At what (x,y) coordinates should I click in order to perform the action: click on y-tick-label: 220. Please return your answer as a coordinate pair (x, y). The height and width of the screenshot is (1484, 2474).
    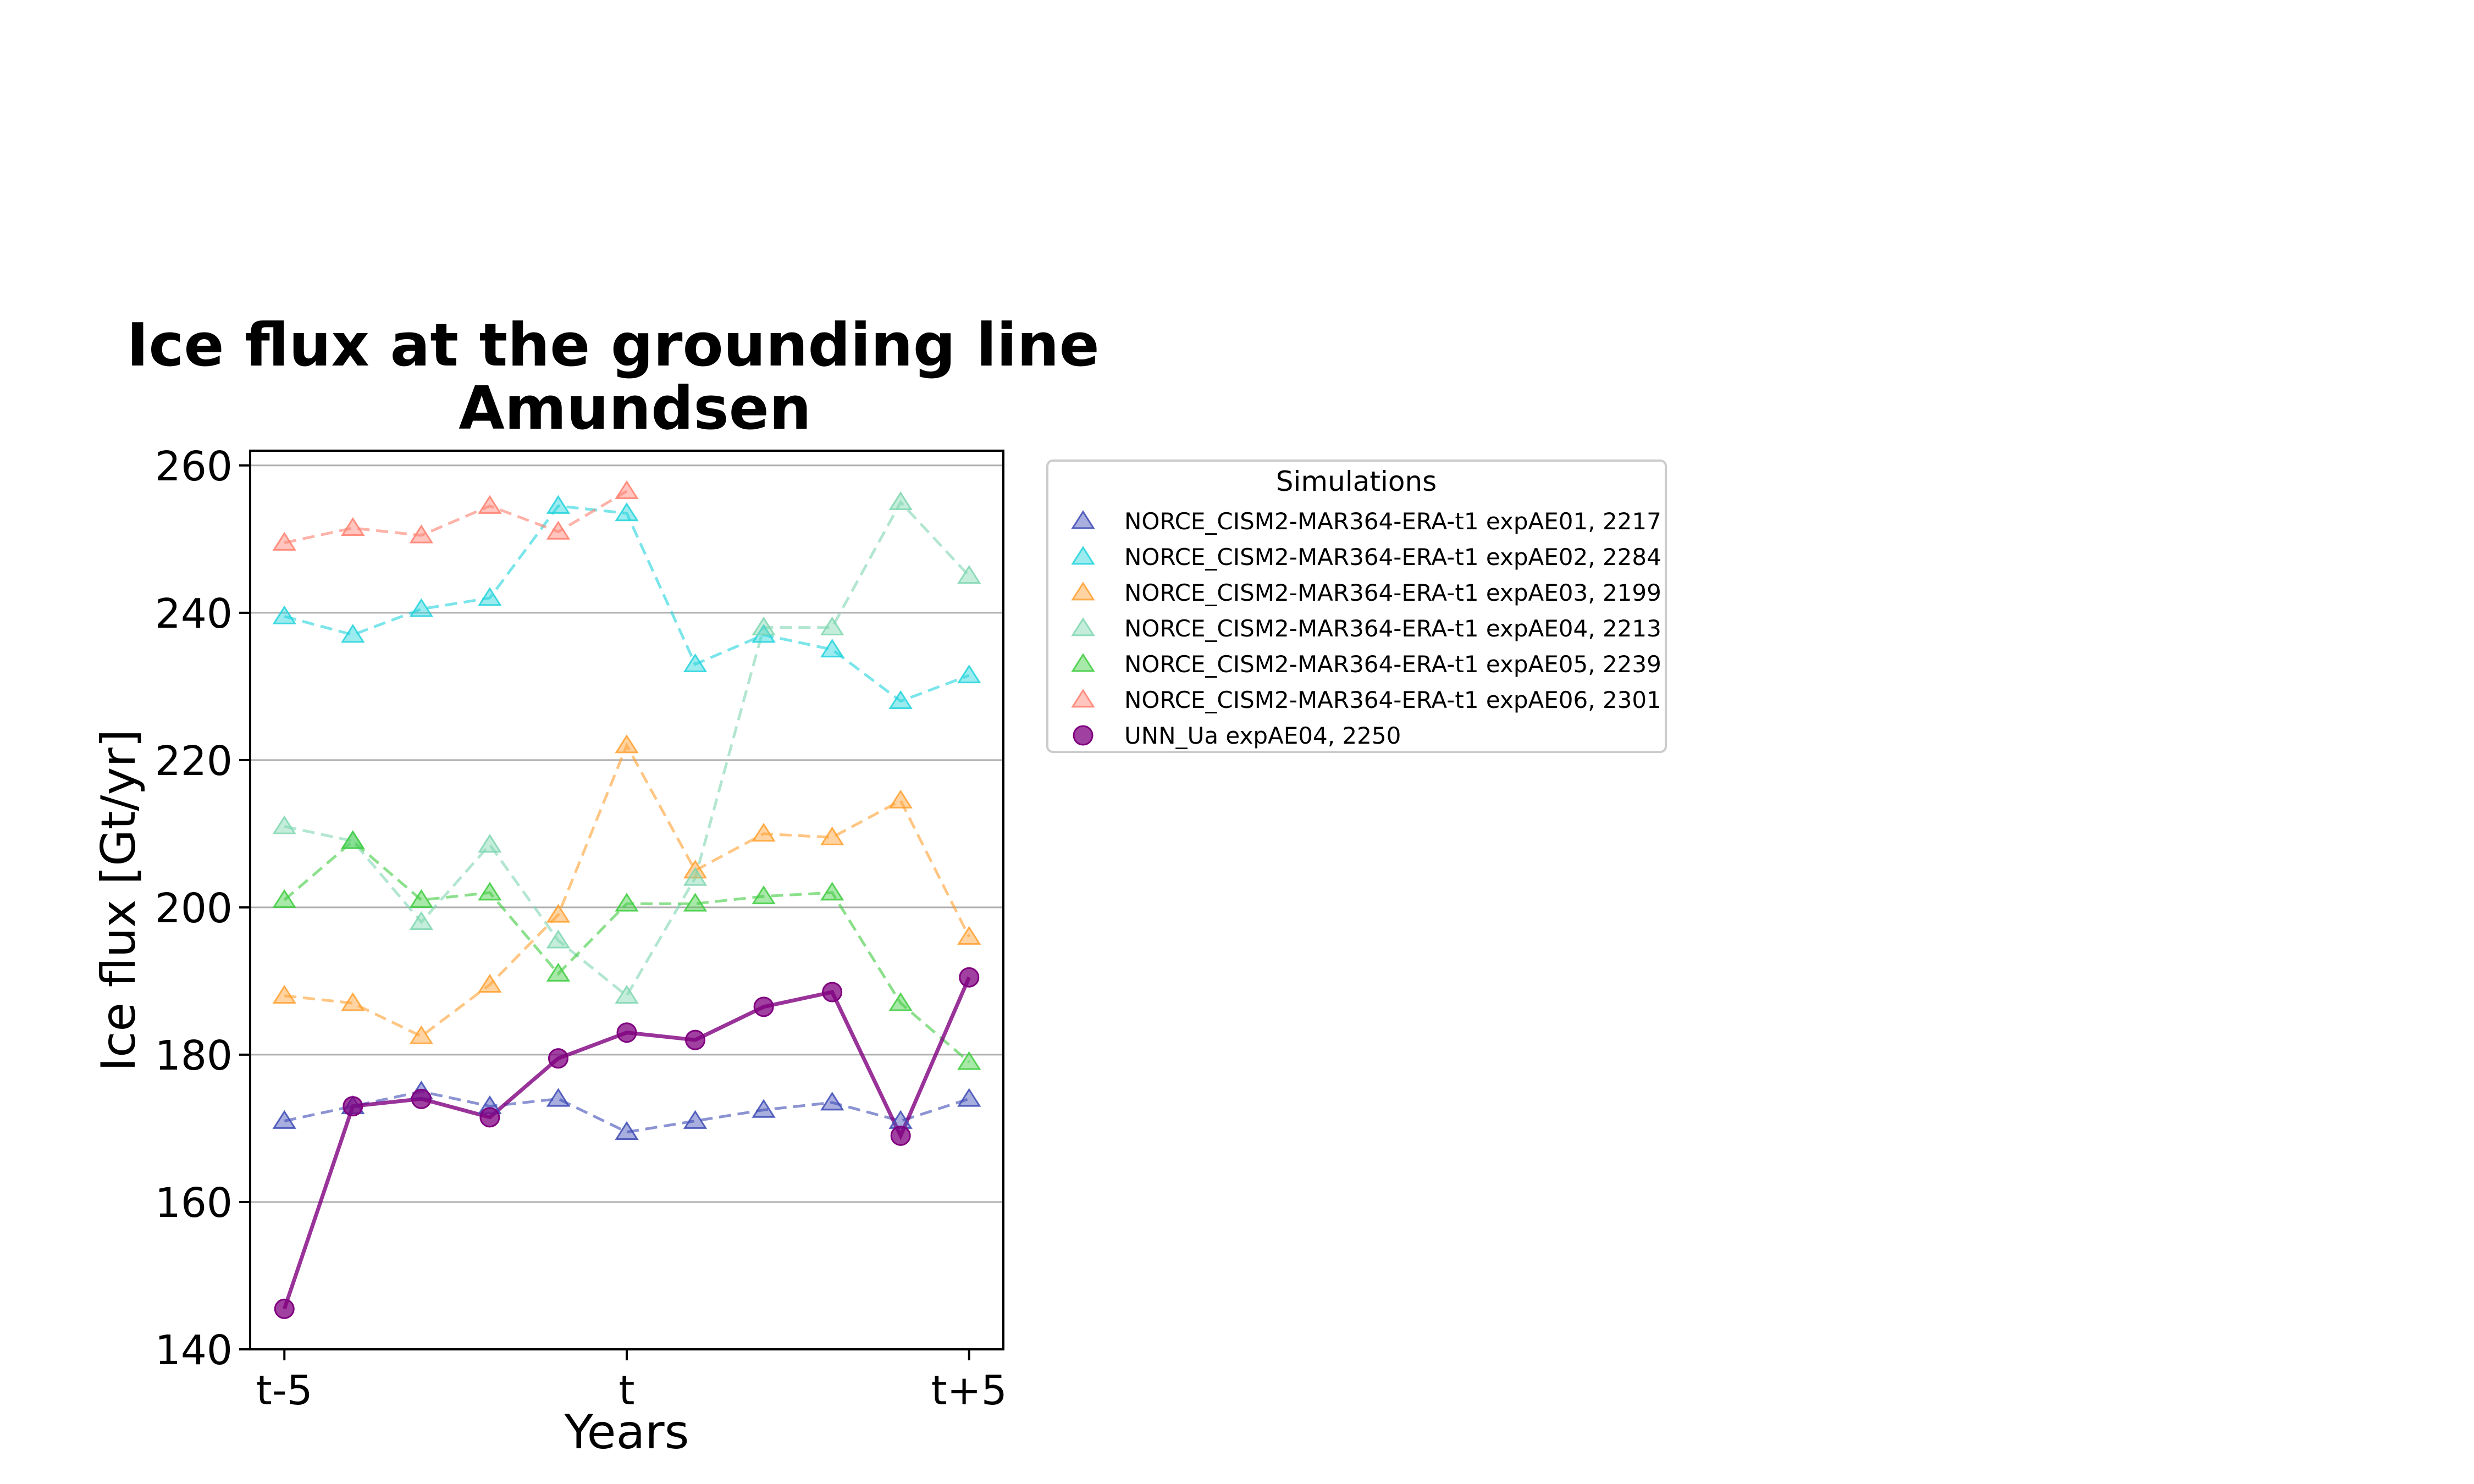
    Looking at the image, I should click on (194, 761).